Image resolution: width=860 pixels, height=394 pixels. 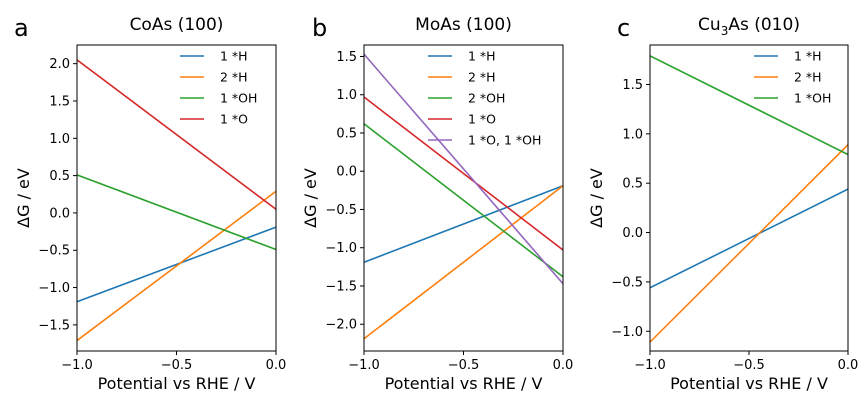 I want to click on legend-label-2: 2 *OH, so click(x=486, y=98).